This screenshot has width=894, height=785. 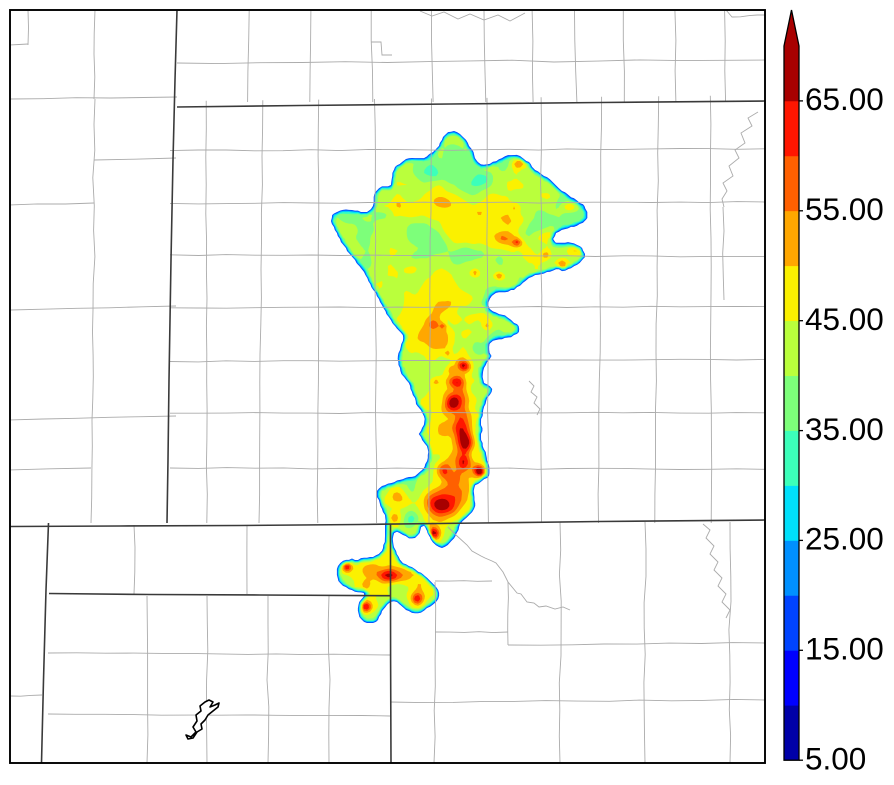 What do you see at coordinates (835, 758) in the screenshot?
I see `svg-text: 5.00` at bounding box center [835, 758].